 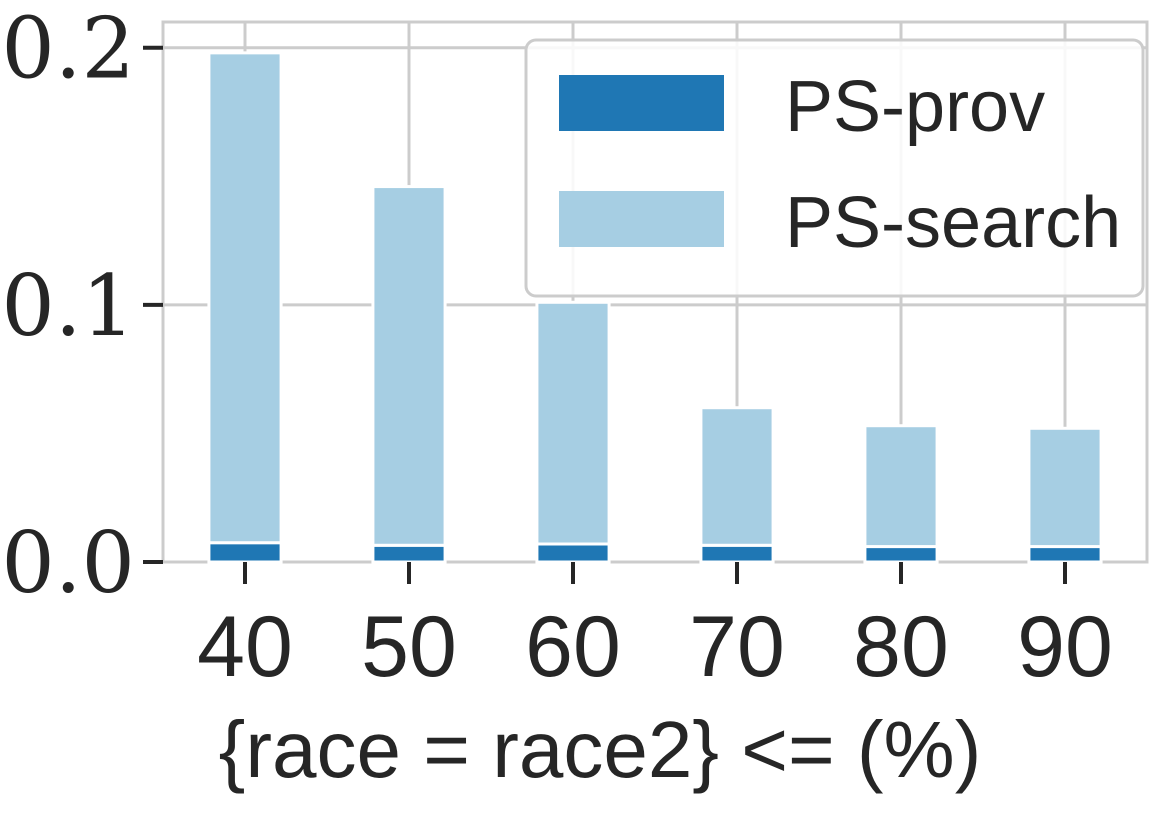 I want to click on legend-swatch-ps-search, so click(x=641, y=219).